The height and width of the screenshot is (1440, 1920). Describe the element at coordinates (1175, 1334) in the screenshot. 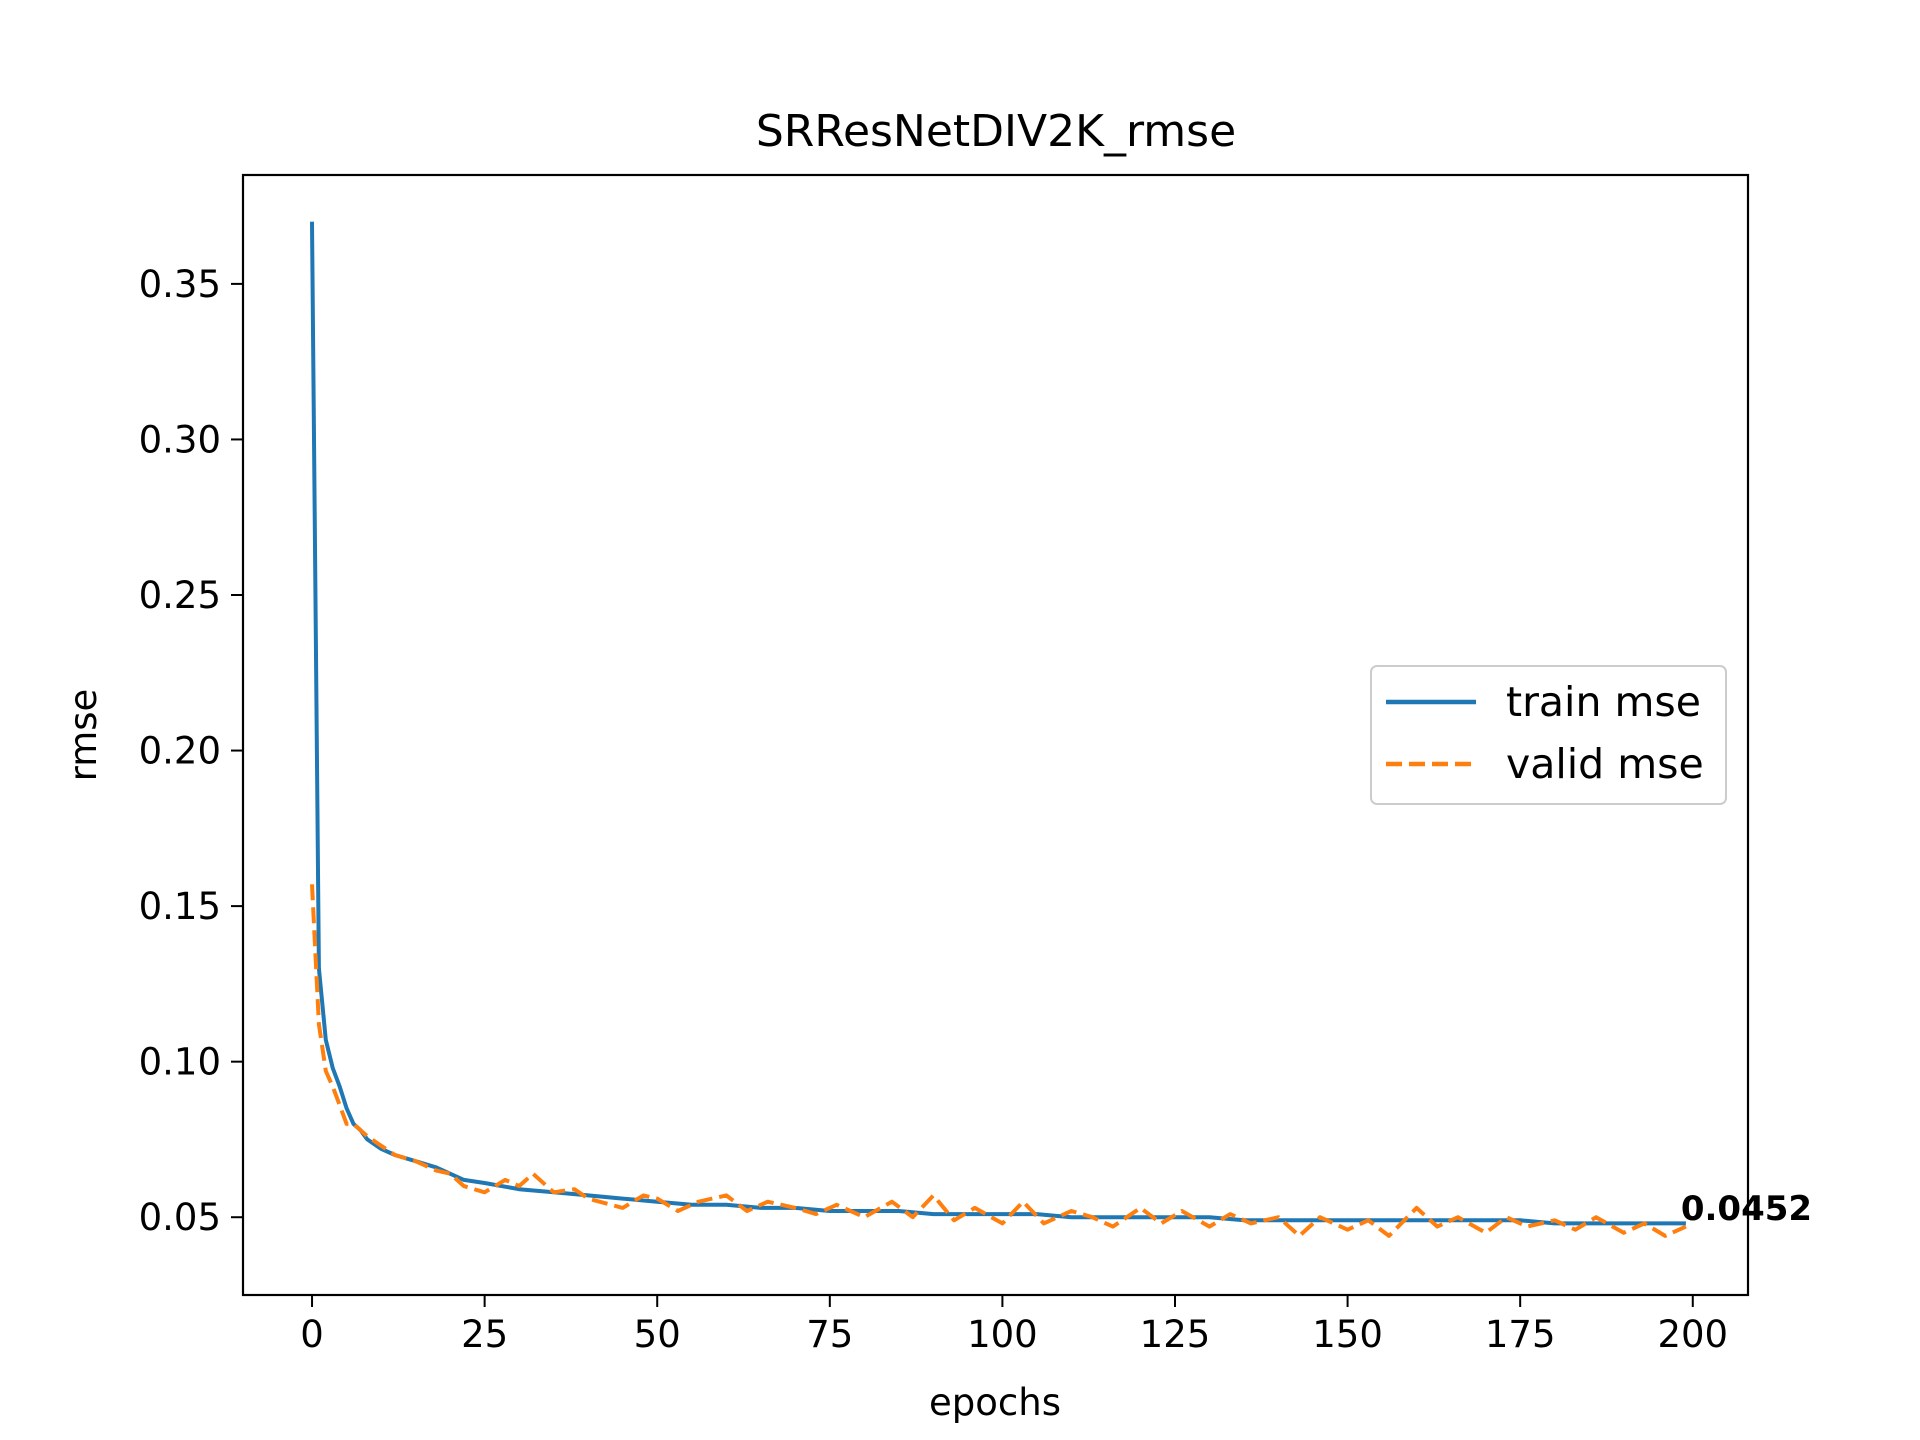

I see `x-tick-label: 125` at that location.